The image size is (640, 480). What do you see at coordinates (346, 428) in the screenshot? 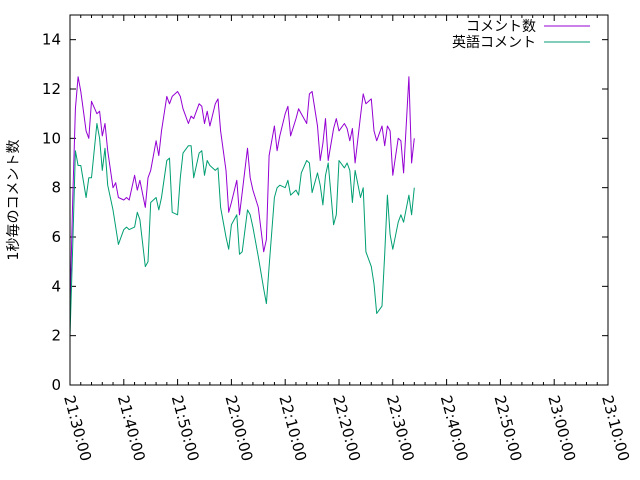
I see `x-tick-label: 22:20:00` at bounding box center [346, 428].